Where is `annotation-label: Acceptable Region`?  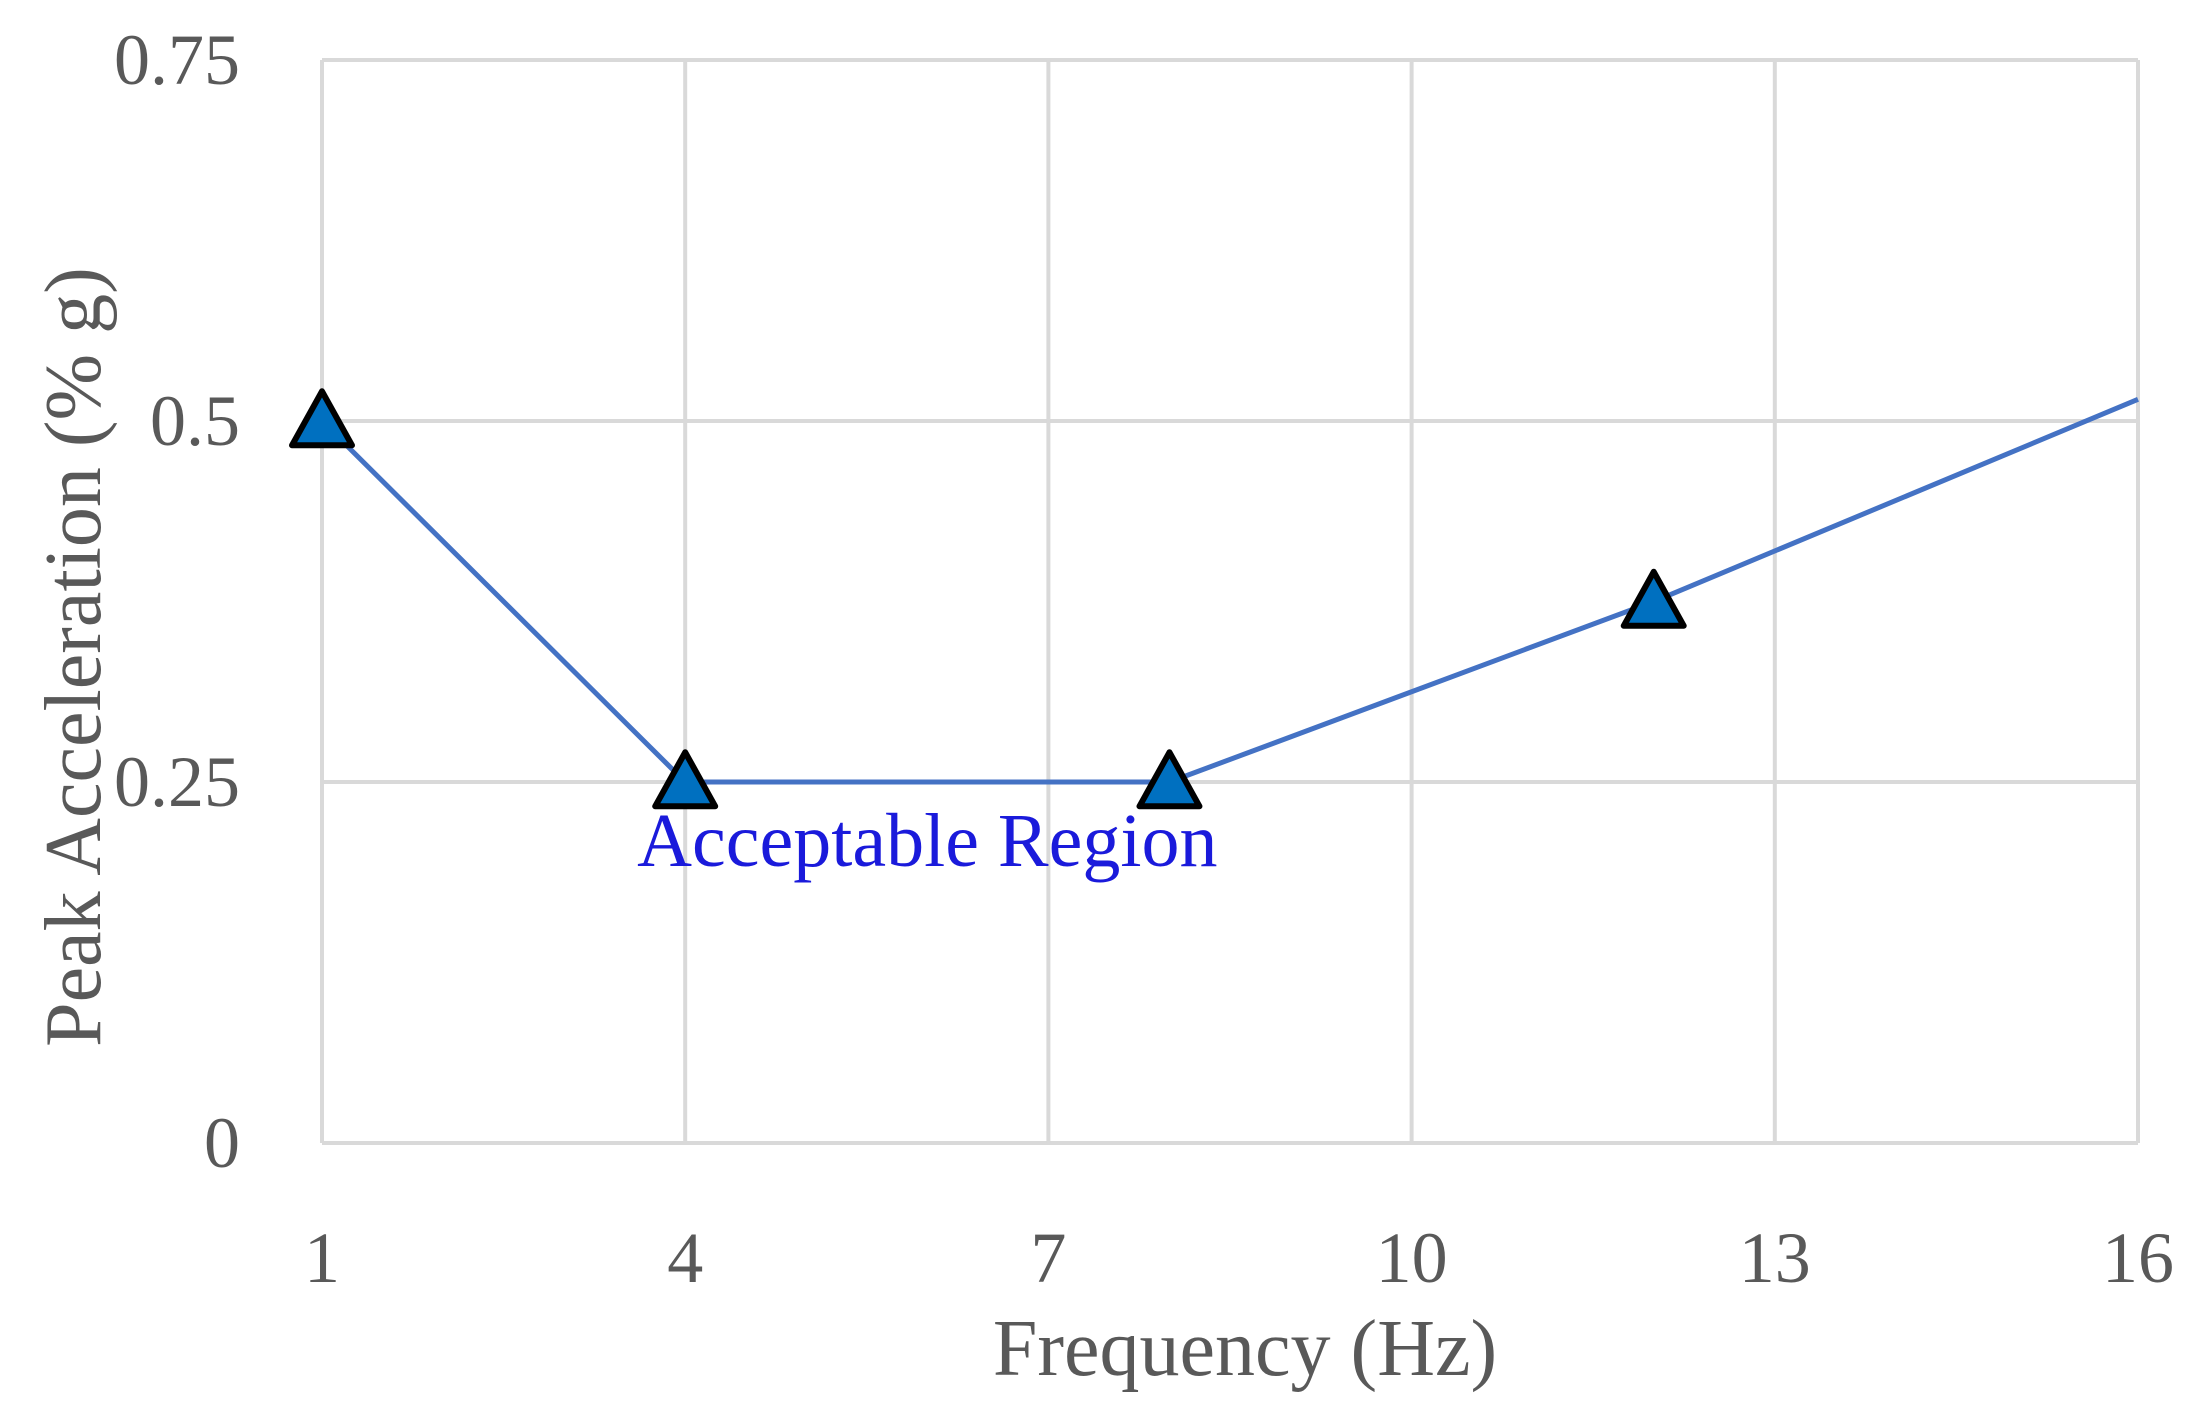
annotation-label: Acceptable Region is located at coordinates (927, 841).